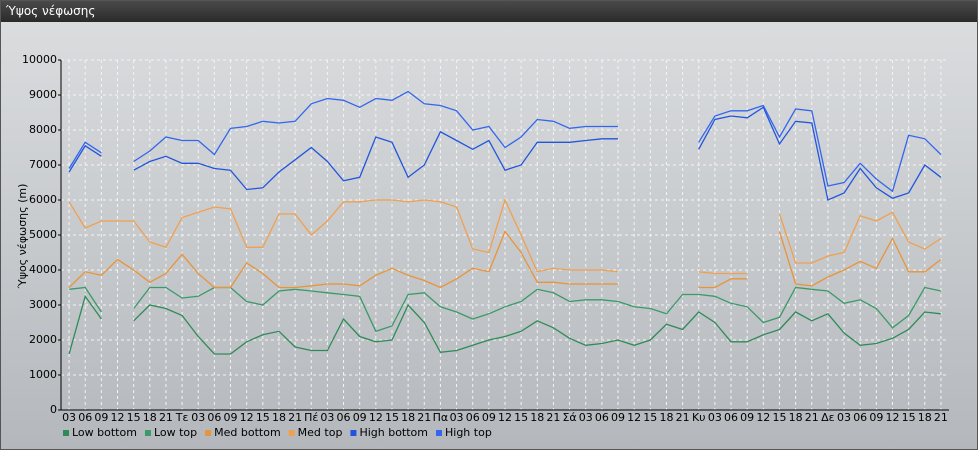 The width and height of the screenshot is (978, 450). Describe the element at coordinates (43, 94) in the screenshot. I see `y-tick-label: 9000` at that location.